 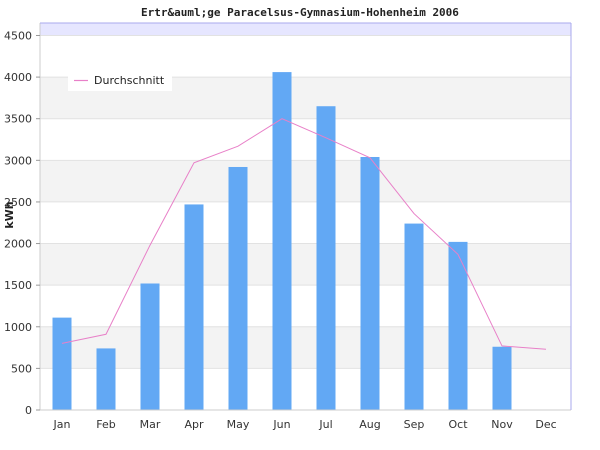 What do you see at coordinates (414, 424) in the screenshot?
I see `x-tick-label: Sep` at bounding box center [414, 424].